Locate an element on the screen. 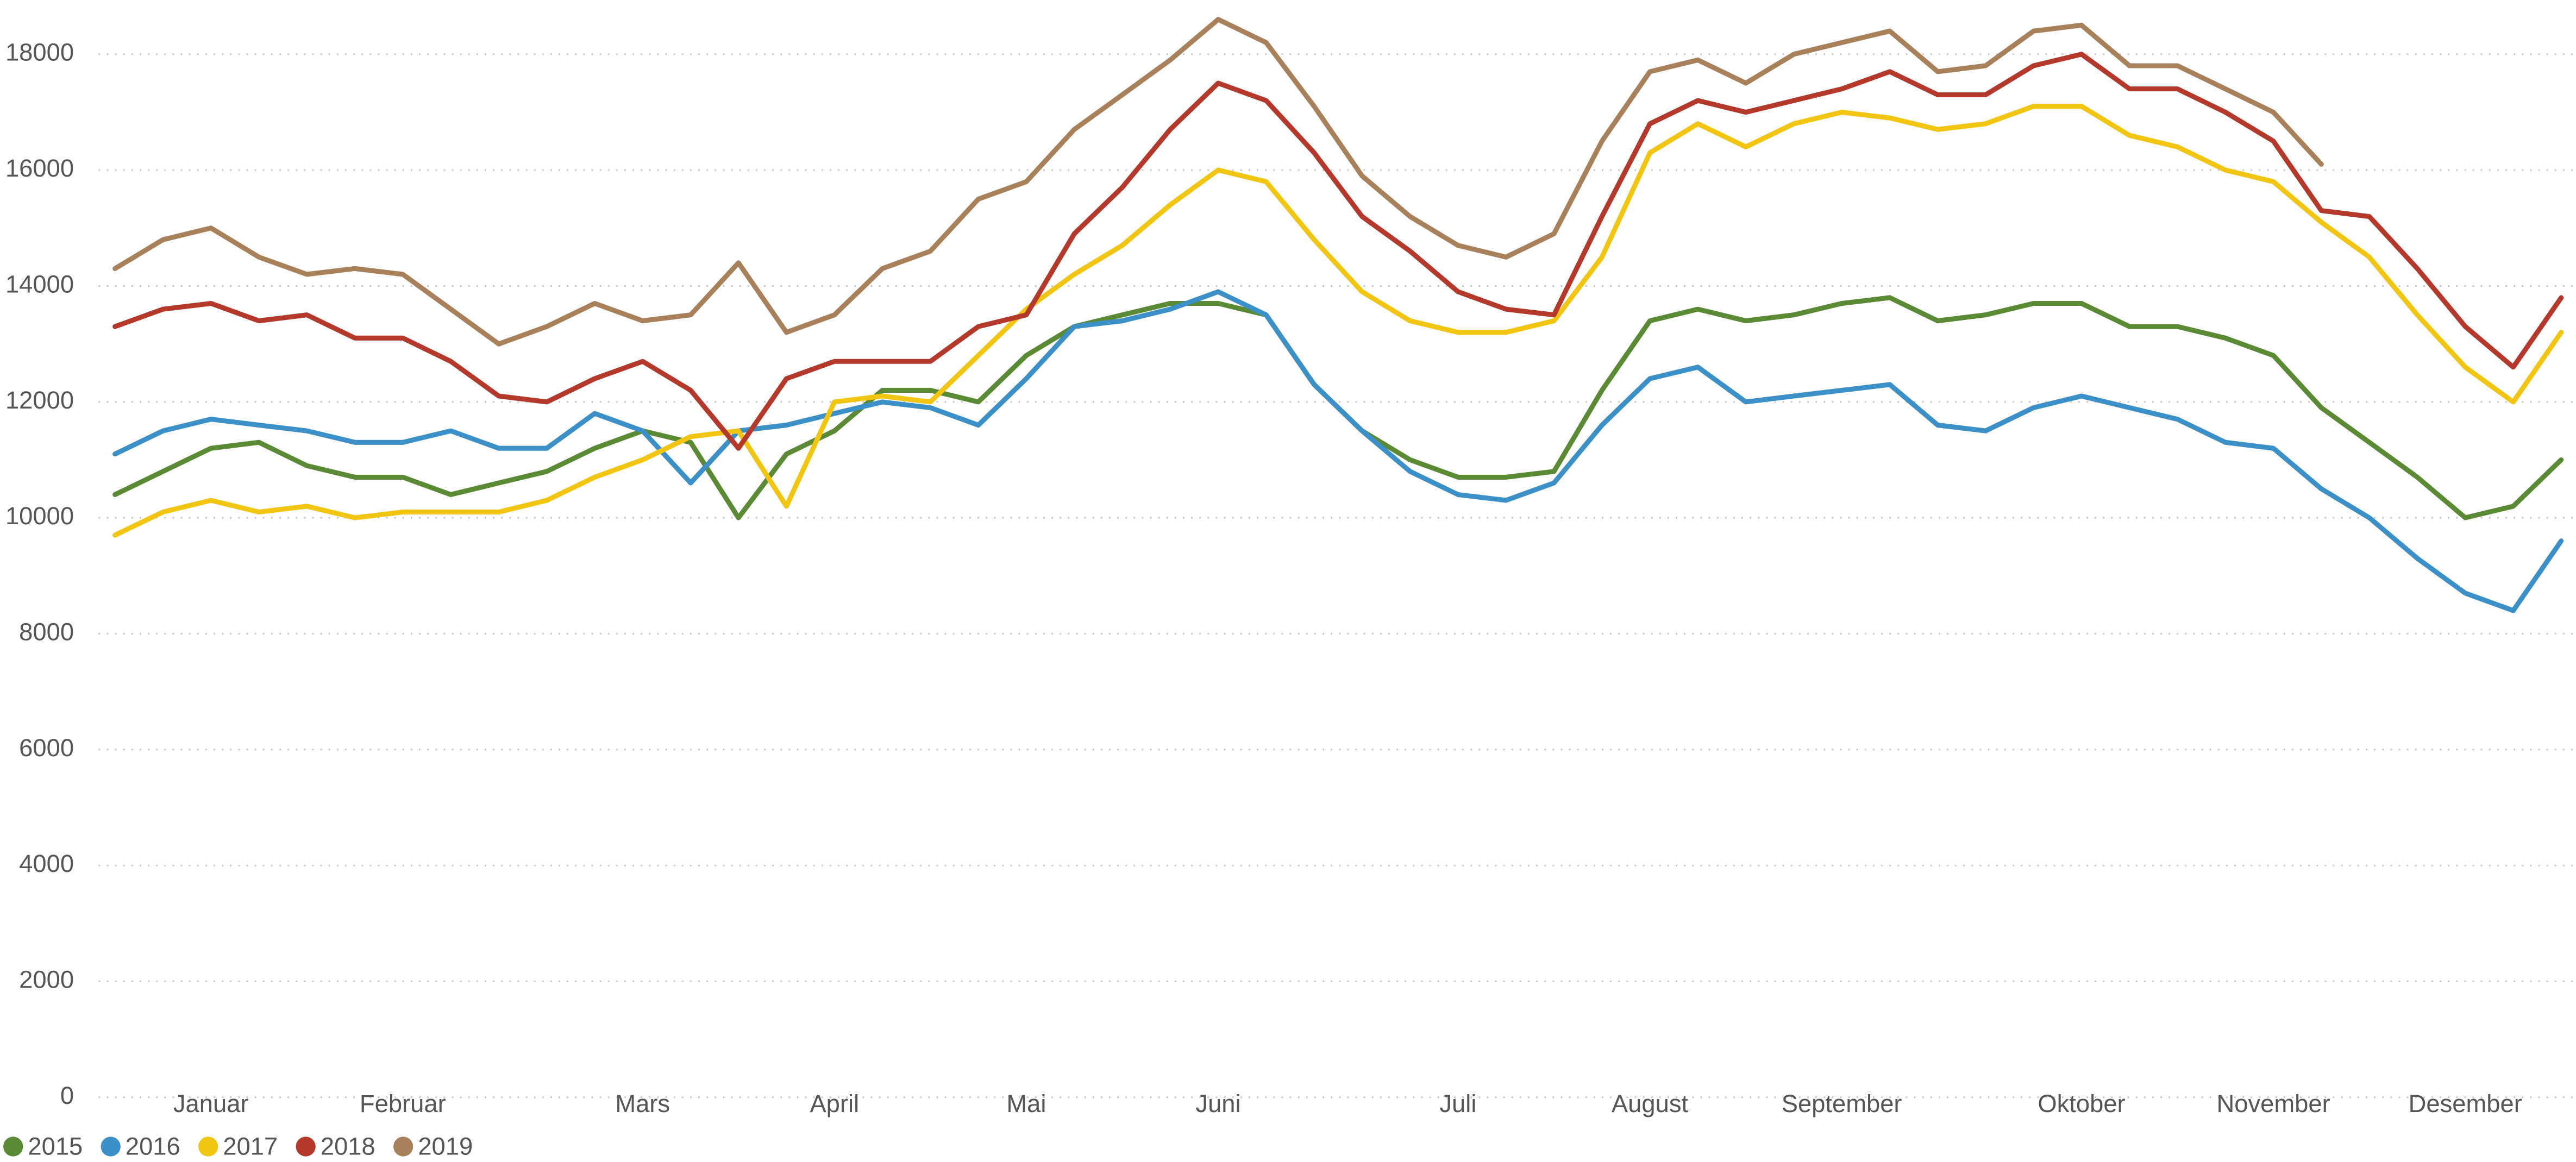 The height and width of the screenshot is (1162, 2576). x-tick-label: Mars is located at coordinates (642, 1103).